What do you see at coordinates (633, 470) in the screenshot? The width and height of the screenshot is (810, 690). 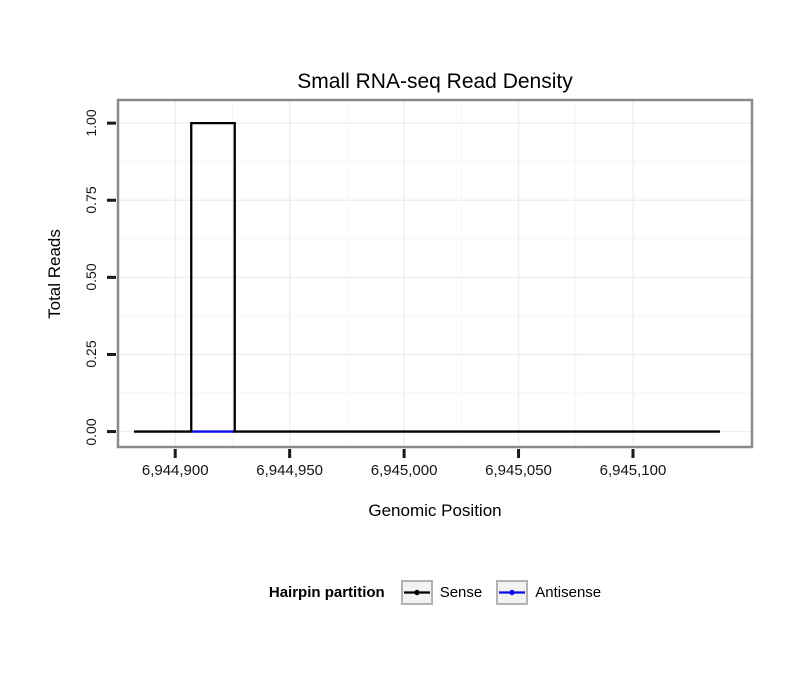 I see `x-tick-label: 6,945,100` at bounding box center [633, 470].